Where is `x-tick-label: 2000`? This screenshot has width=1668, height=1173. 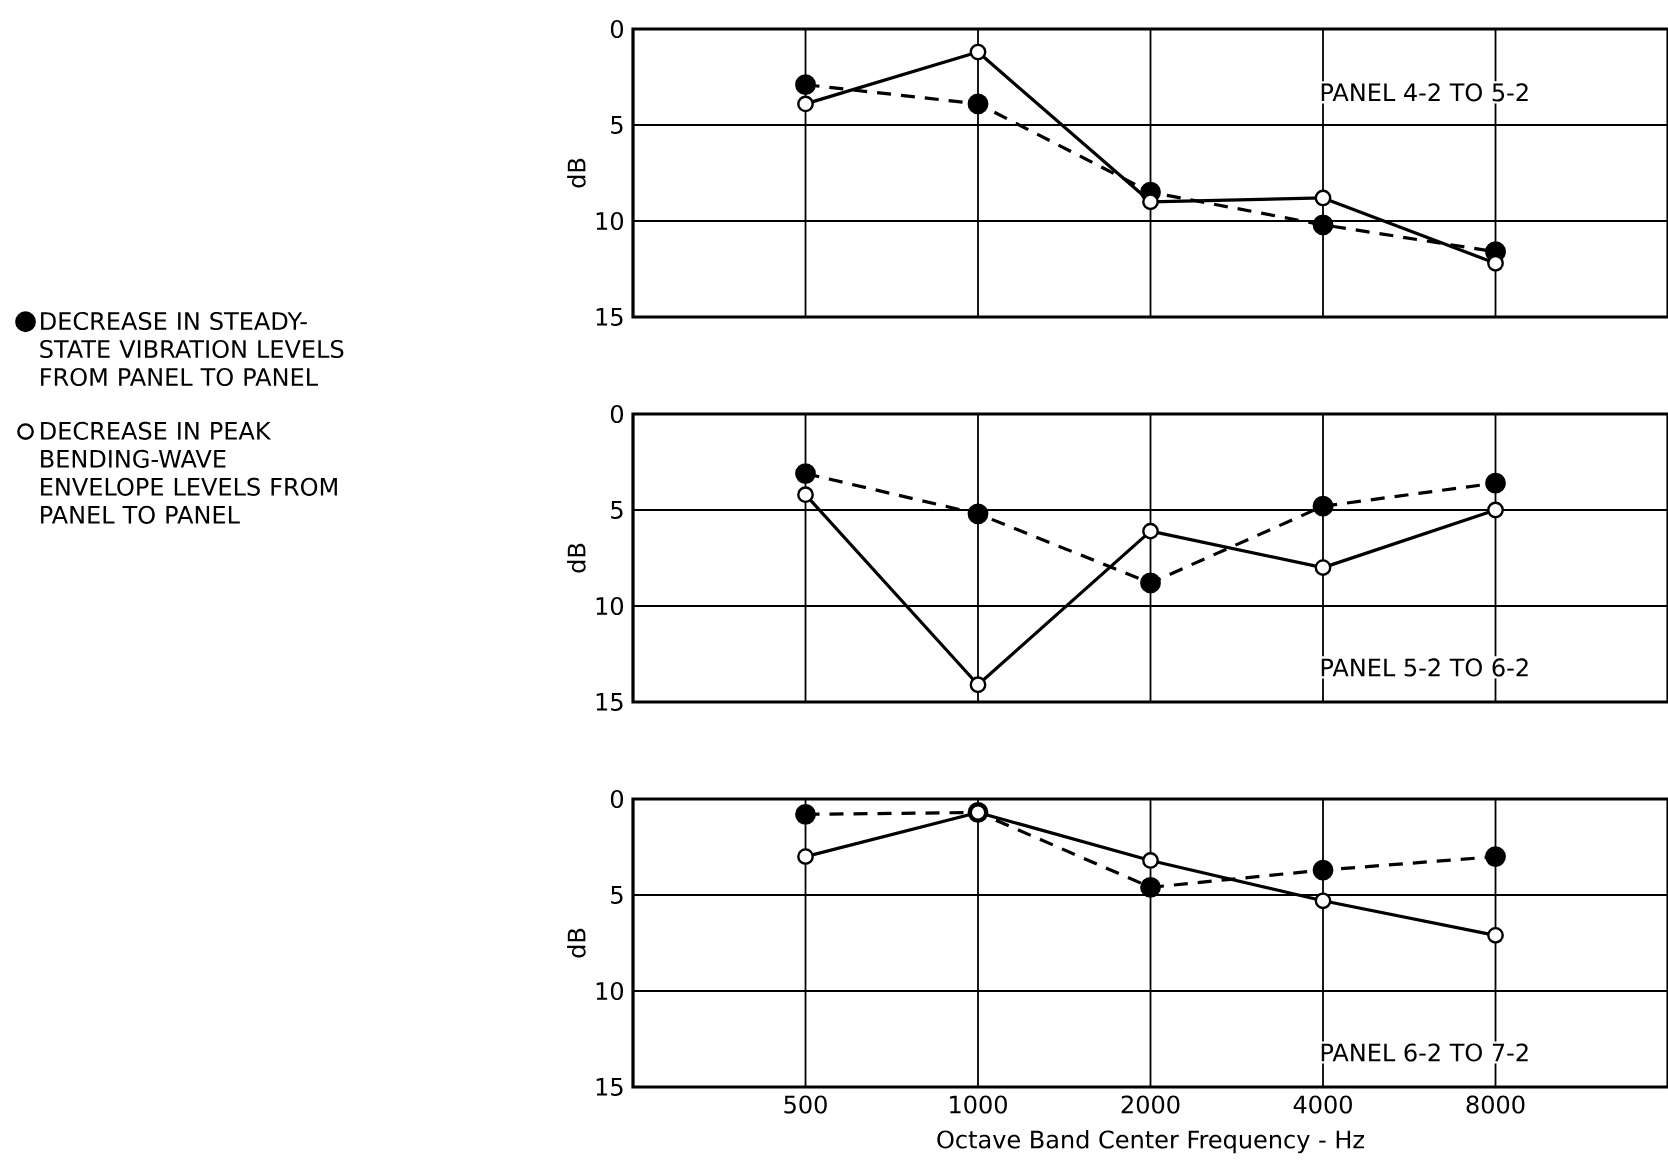
x-tick-label: 2000 is located at coordinates (1150, 1104).